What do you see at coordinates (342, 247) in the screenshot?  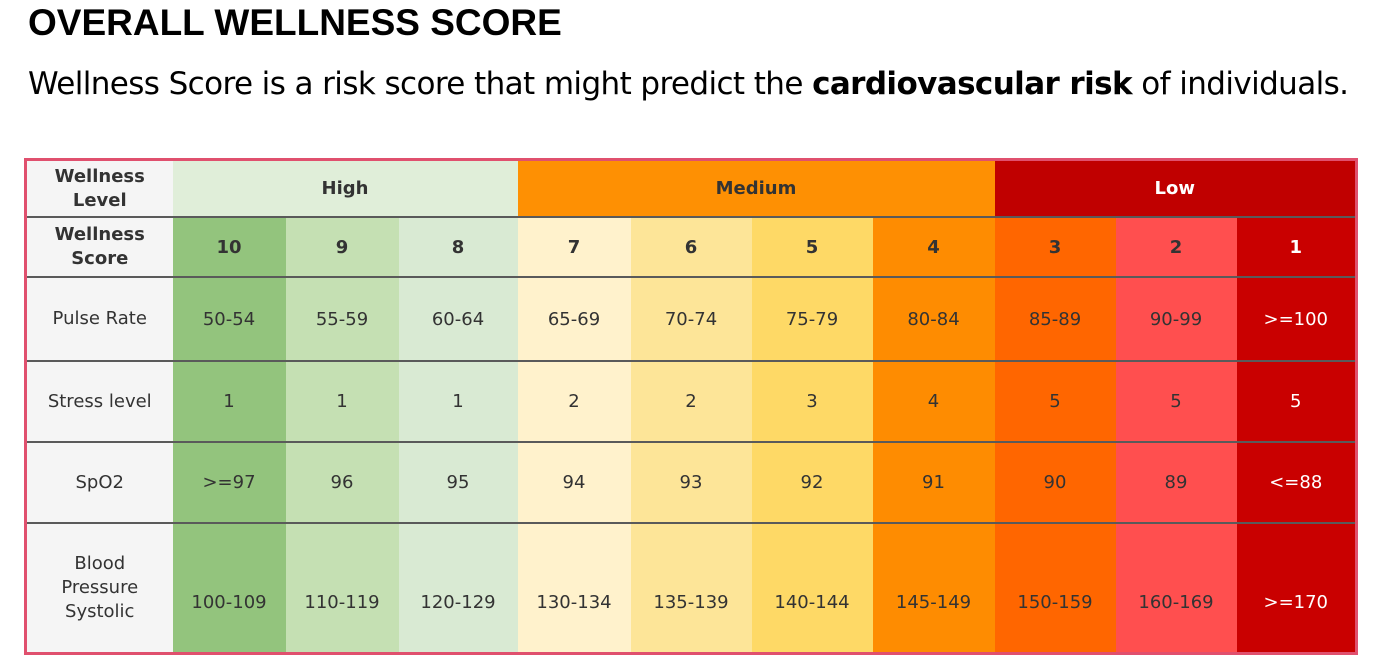 I see `score-cell: 9` at bounding box center [342, 247].